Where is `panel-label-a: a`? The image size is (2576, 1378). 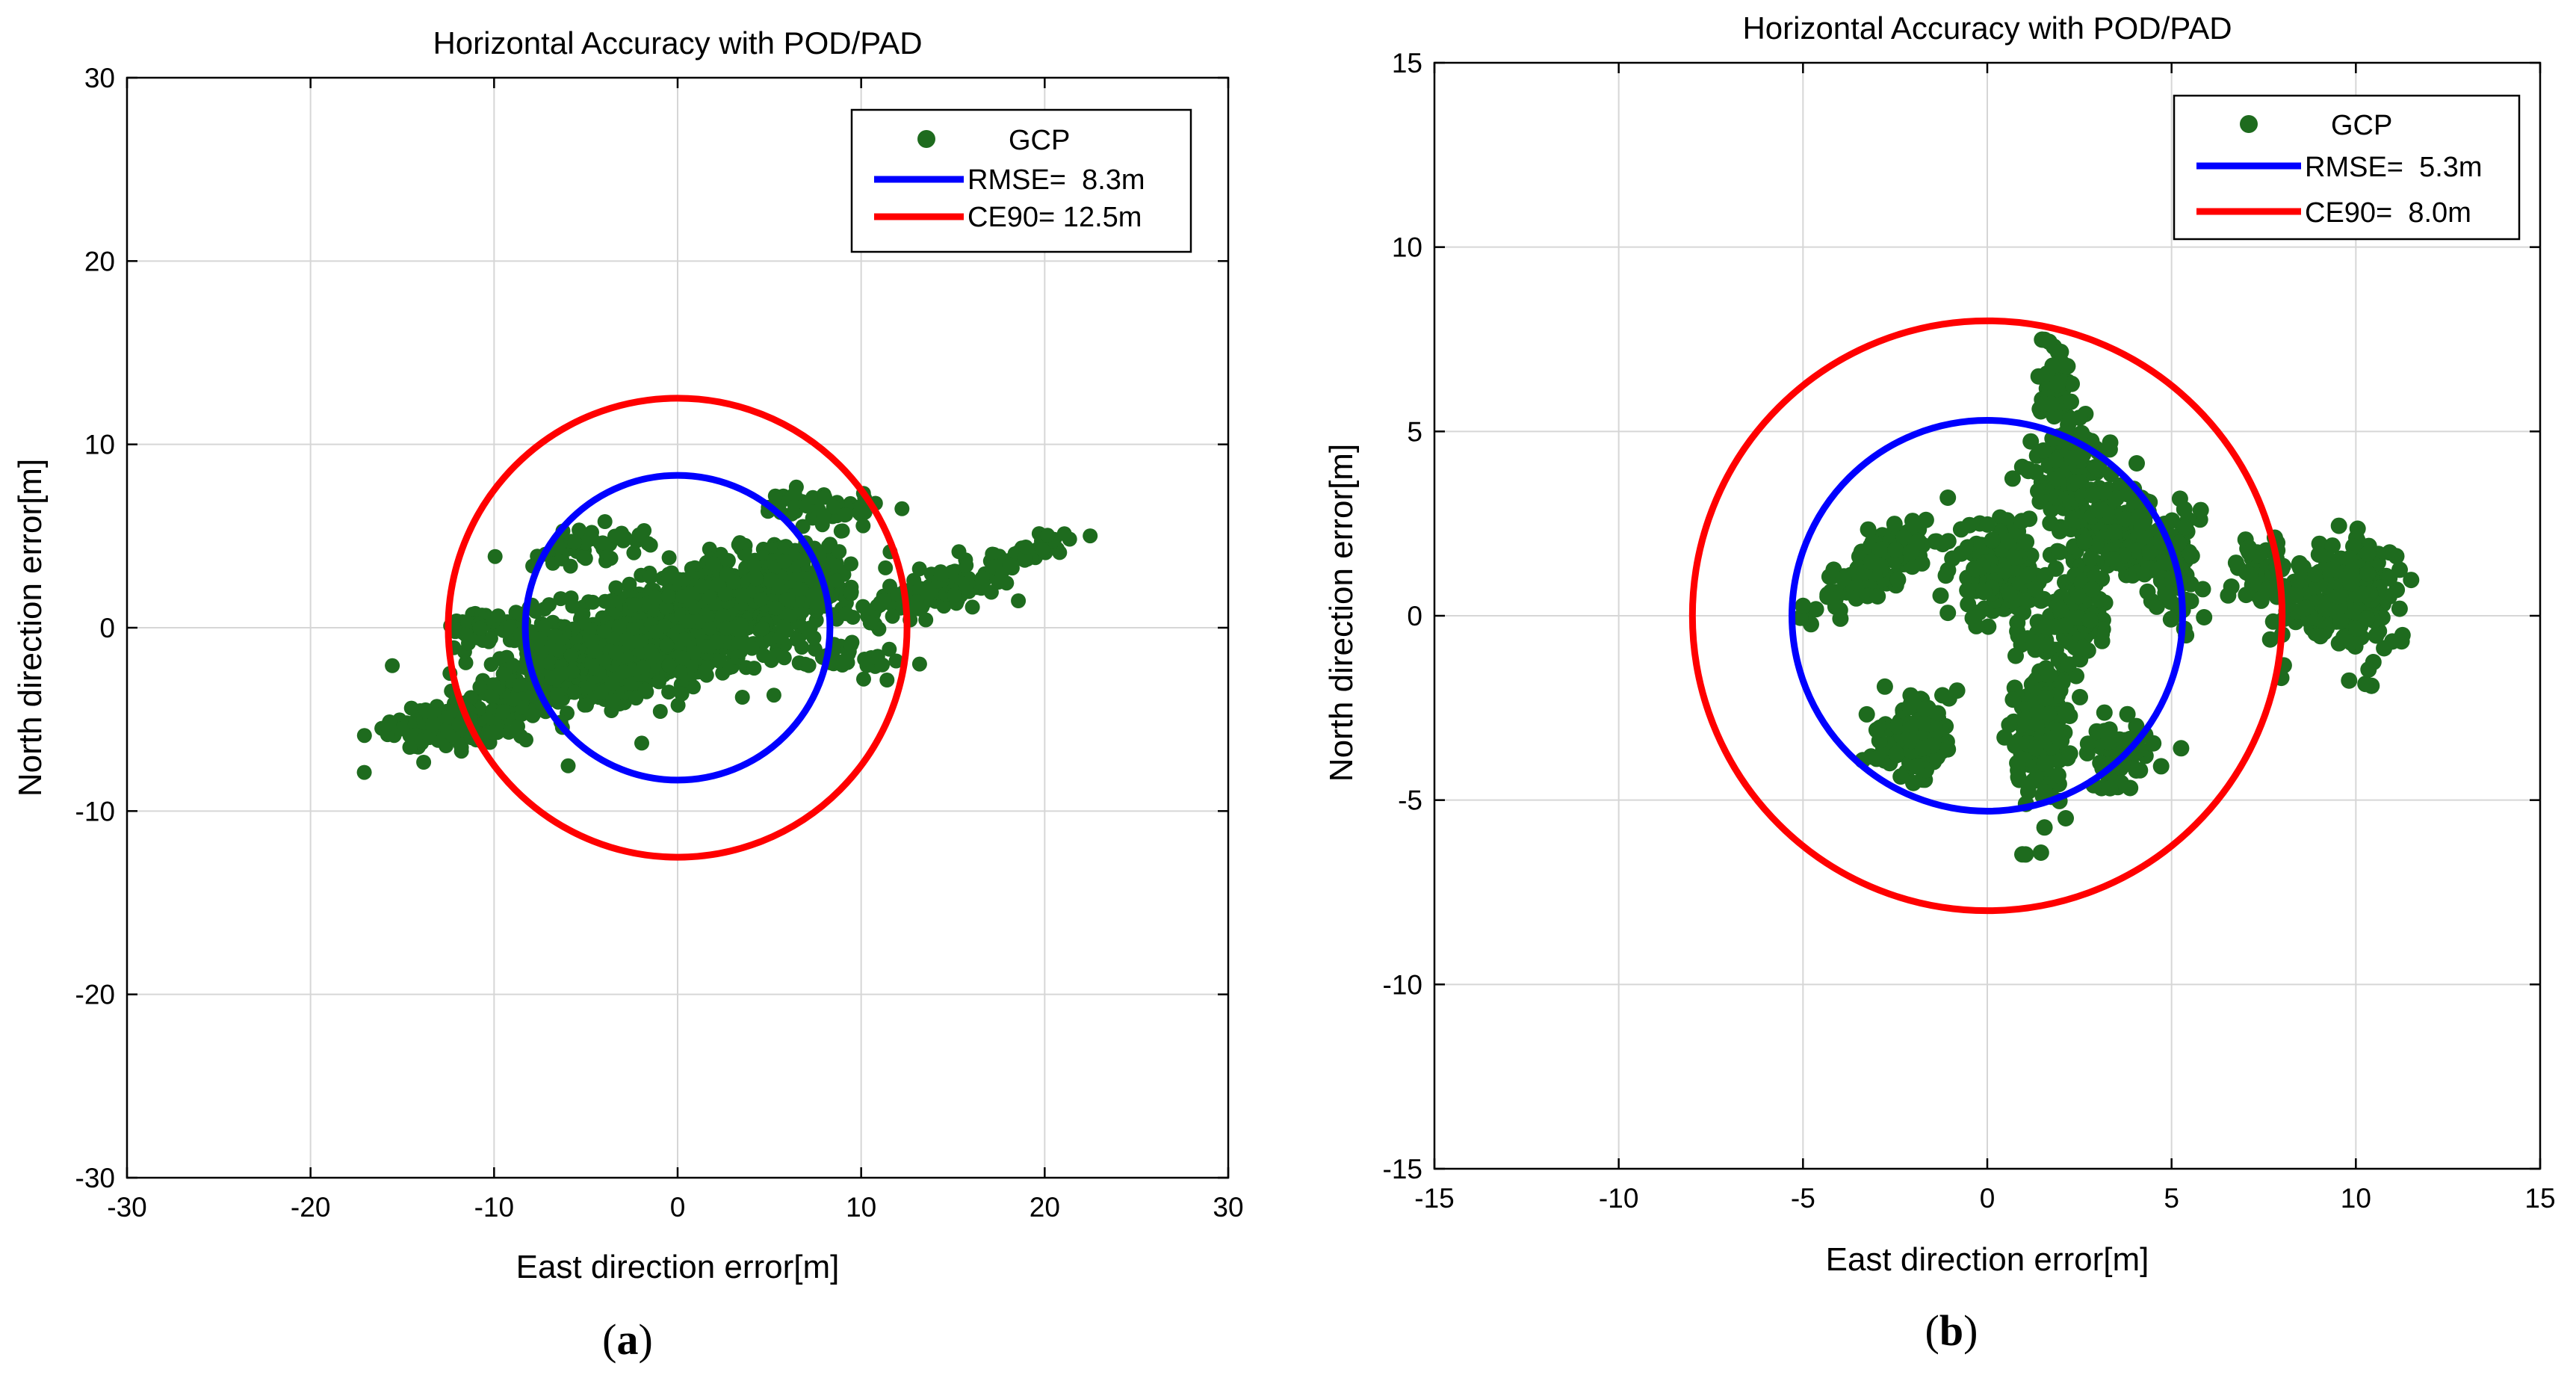 panel-label-a: a is located at coordinates (628, 1339).